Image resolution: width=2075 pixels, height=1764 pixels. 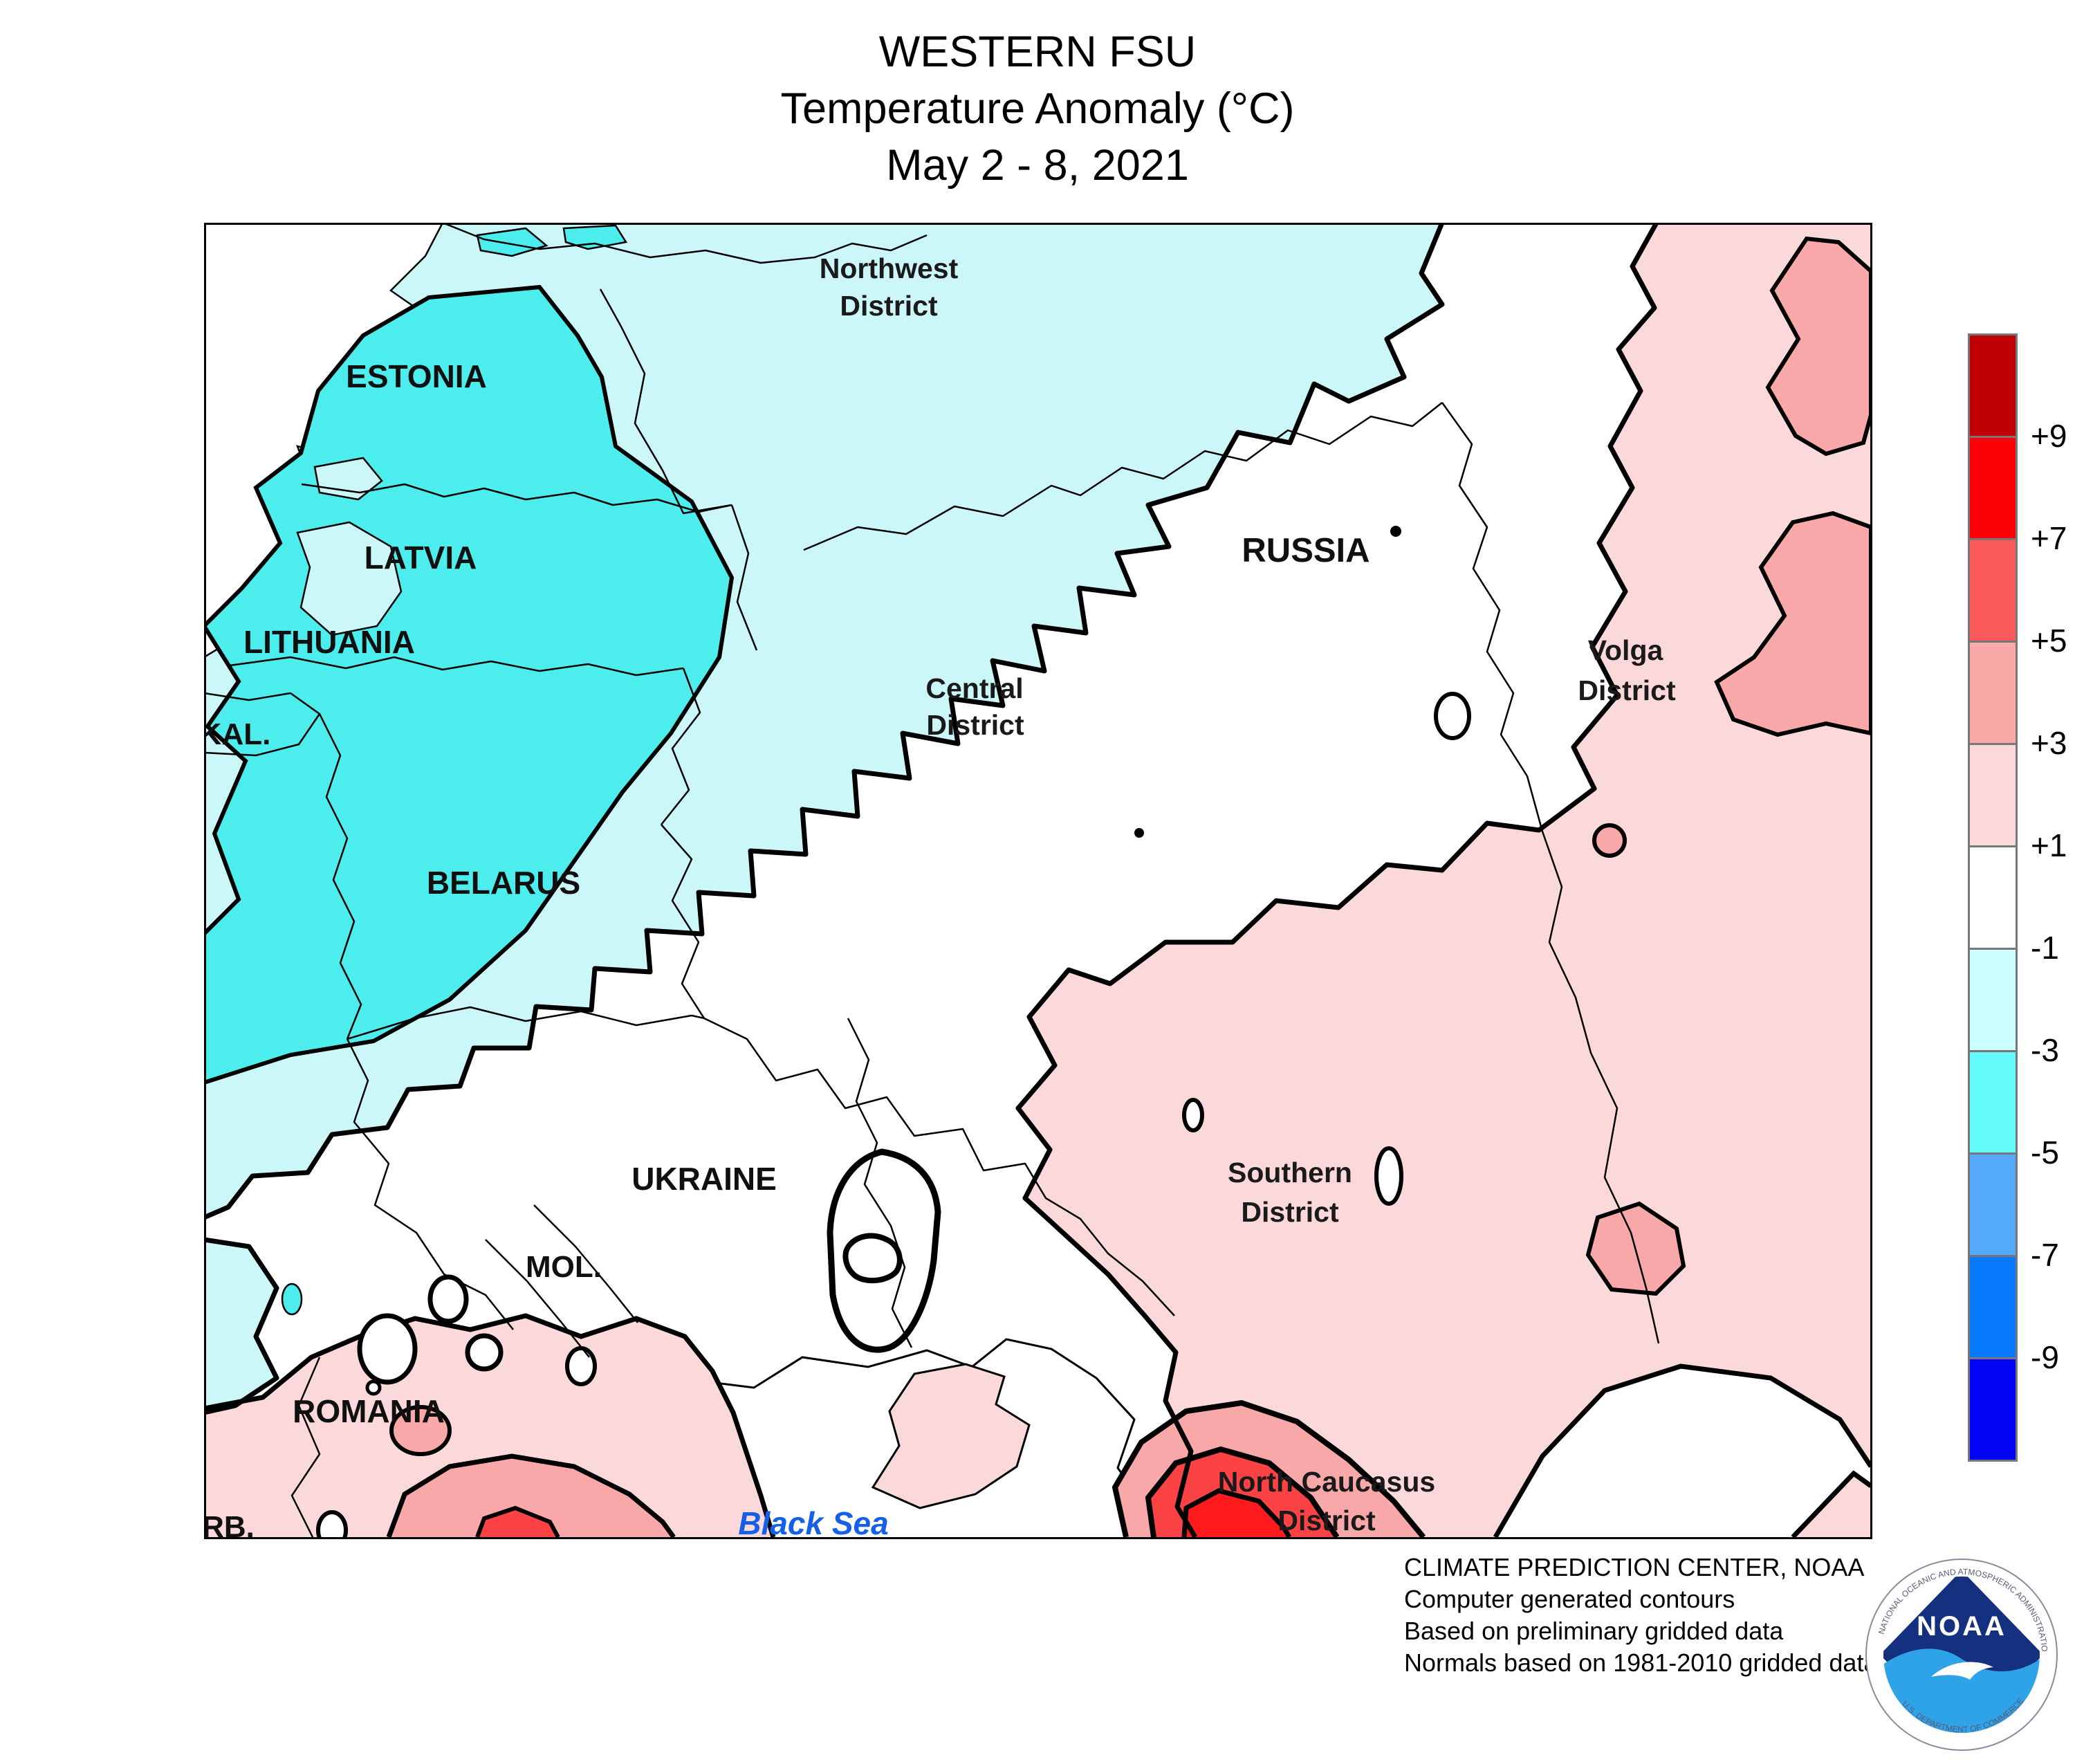 I want to click on legend-tick: -3, so click(x=2045, y=1050).